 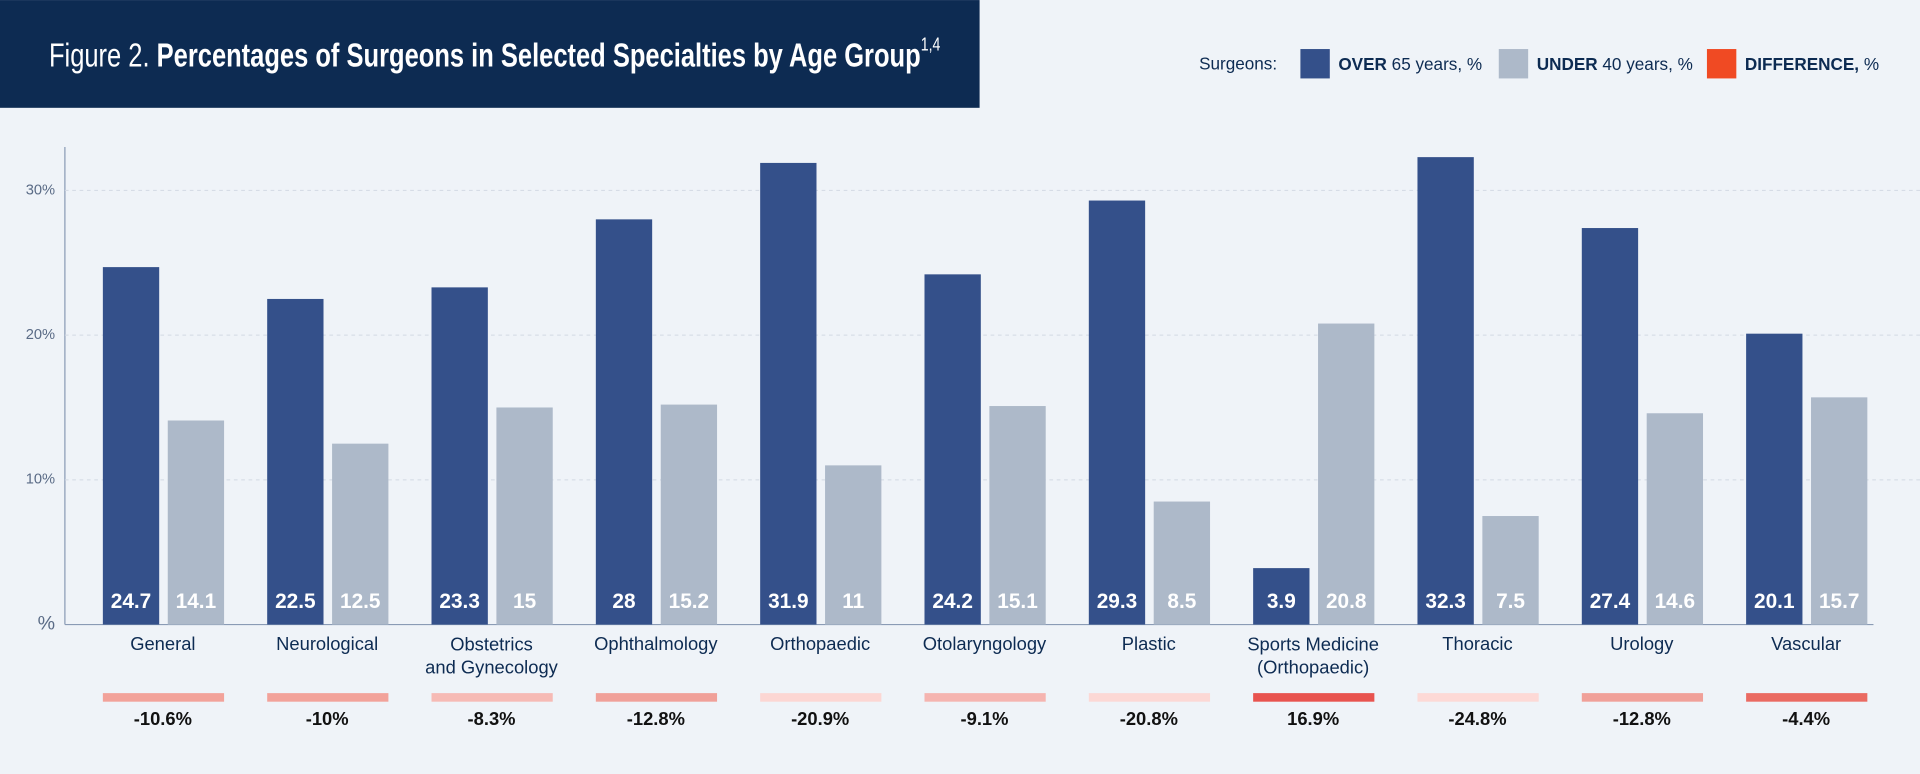 What do you see at coordinates (196, 601) in the screenshot?
I see `bar-value-label: 14.1` at bounding box center [196, 601].